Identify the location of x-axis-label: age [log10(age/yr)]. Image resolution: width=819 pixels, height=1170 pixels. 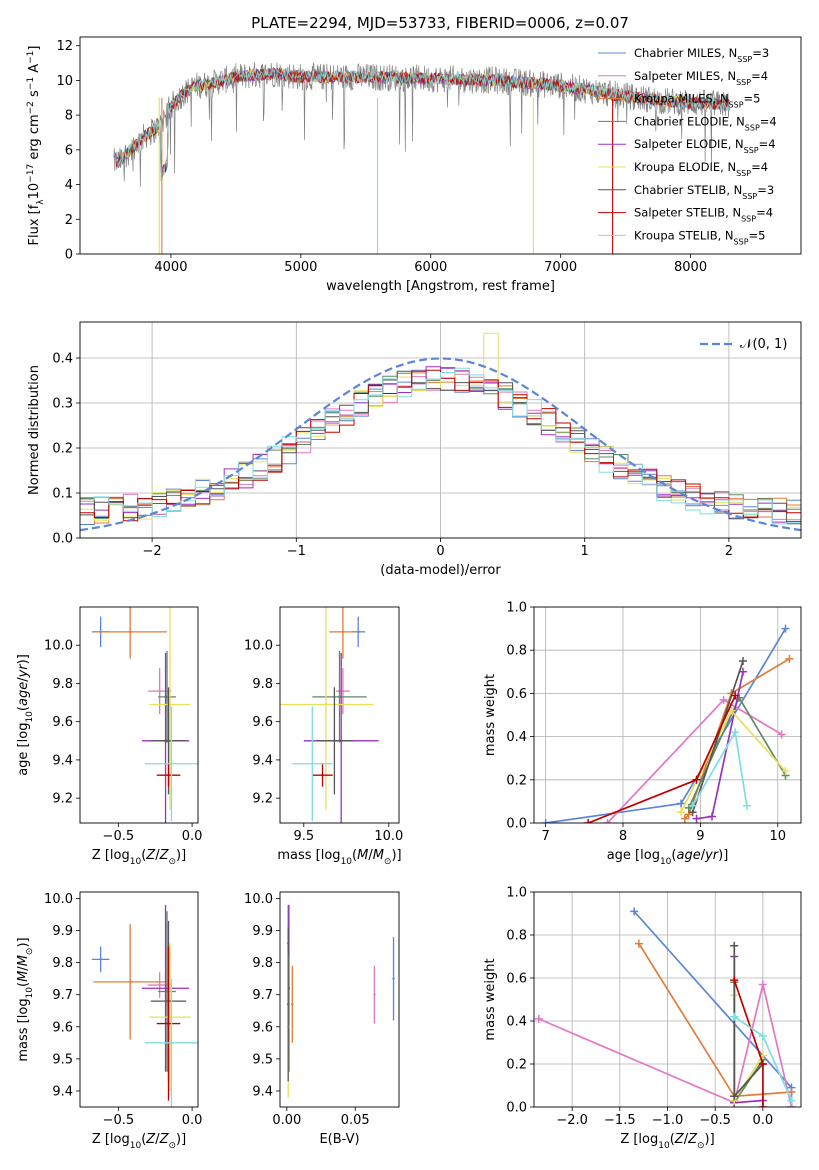
(668, 857).